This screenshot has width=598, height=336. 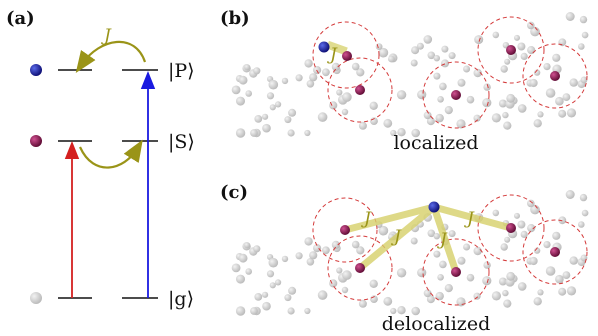 What do you see at coordinates (181, 299) in the screenshot?
I see `state-label-g: |g⟩` at bounding box center [181, 299].